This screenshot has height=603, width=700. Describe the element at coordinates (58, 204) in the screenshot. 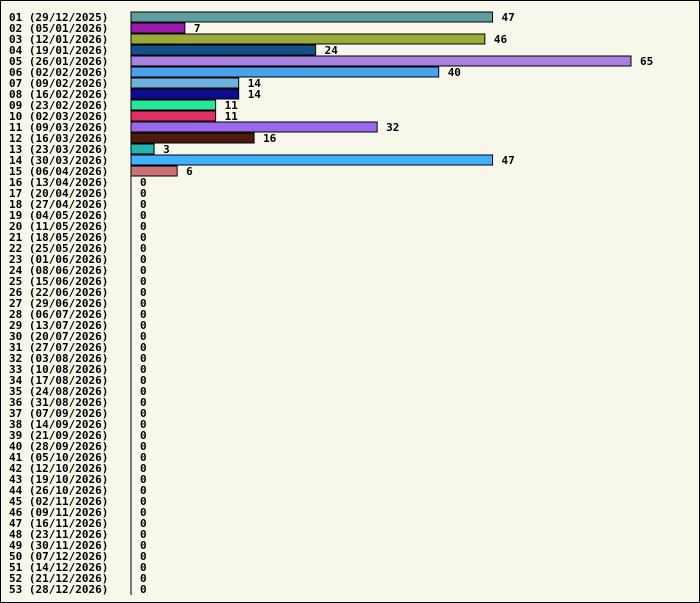

I see `category-label: 18 (27/04/2026)` at that location.